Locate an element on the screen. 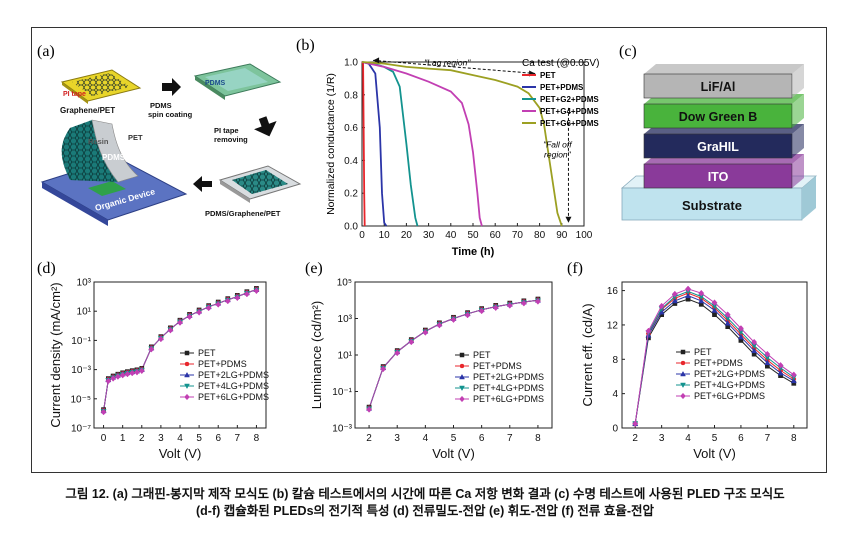  panel-a-label: (a) is located at coordinates (46, 51).